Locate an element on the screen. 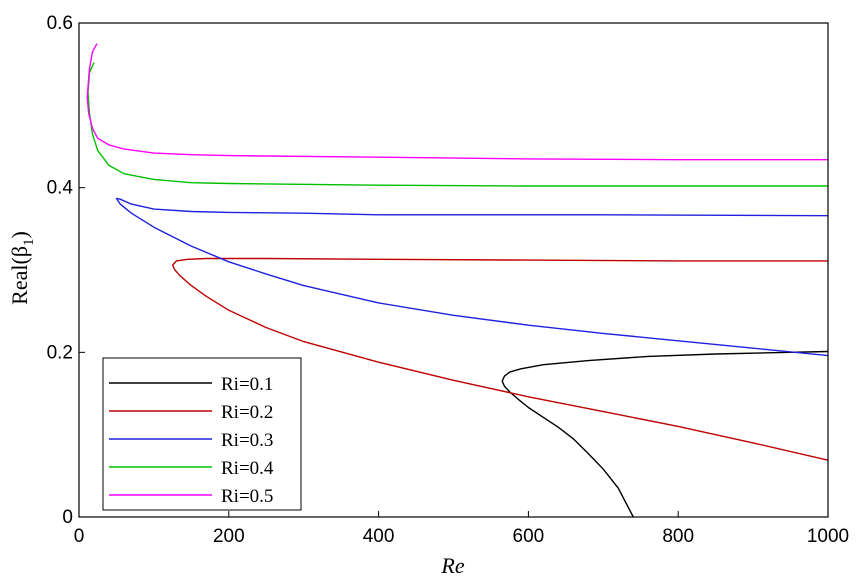  y-tick-label-1: 0.2 is located at coordinates (60, 352).